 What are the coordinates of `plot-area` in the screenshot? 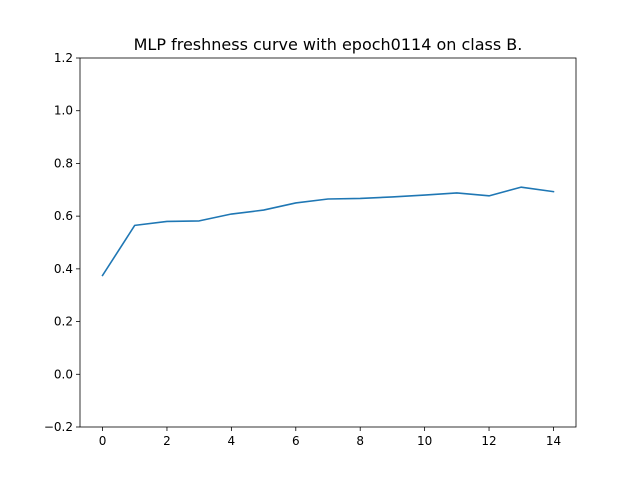 It's located at (328, 231).